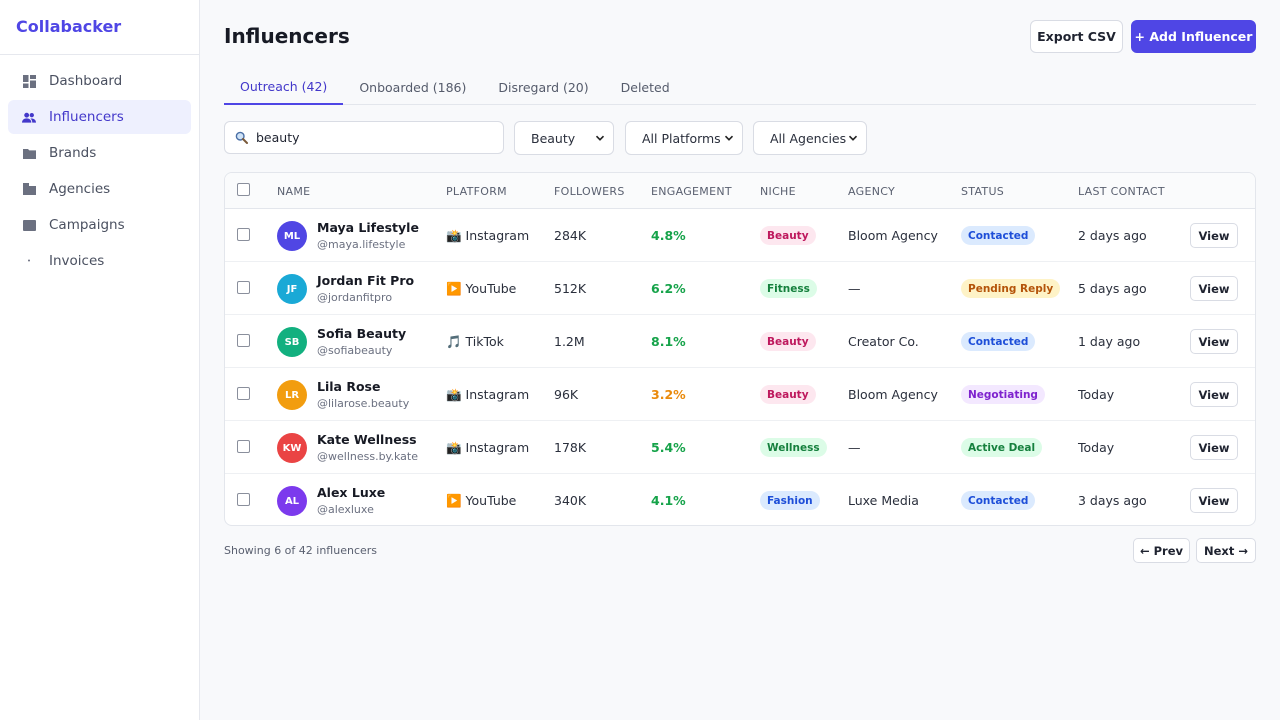  I want to click on sidebar-item-agencies: Agencies, so click(99, 189).